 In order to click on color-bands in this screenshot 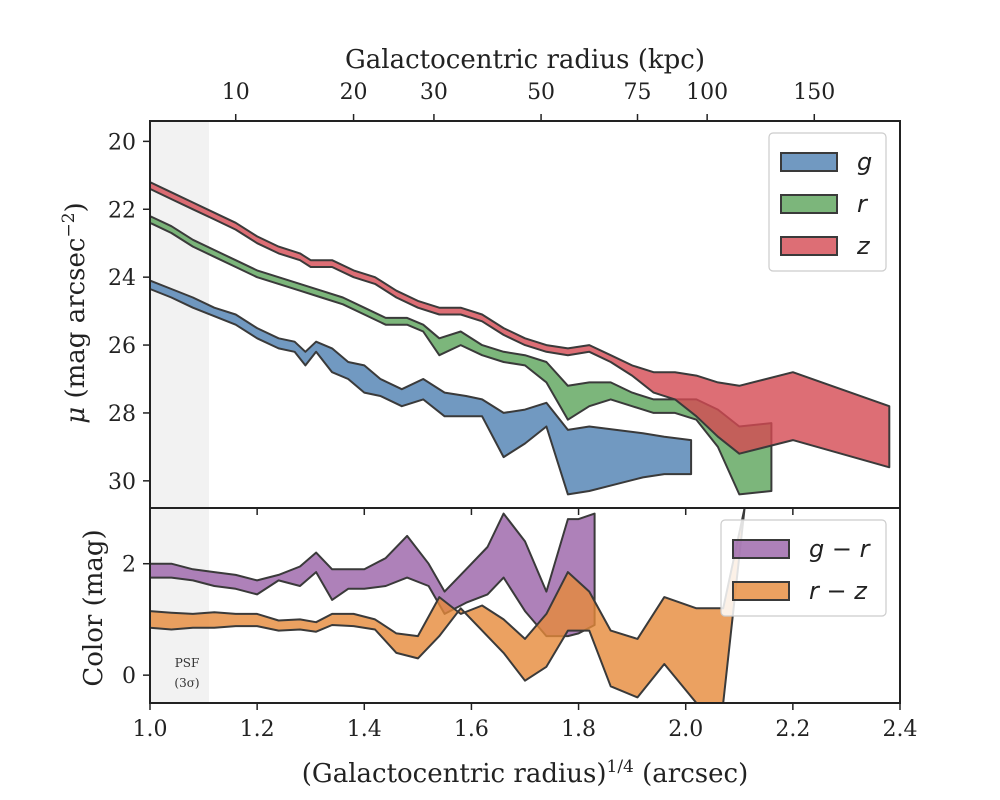, I will do `click(447, 605)`.